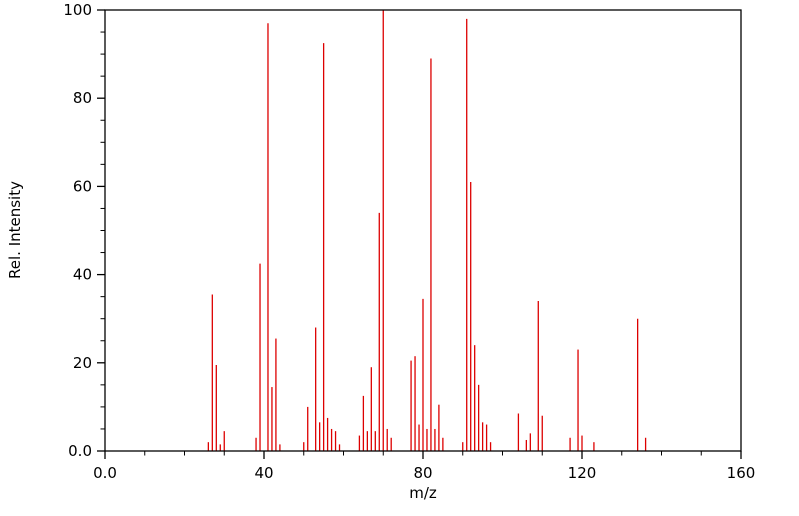 The height and width of the screenshot is (516, 799). Describe the element at coordinates (422, 473) in the screenshot. I see `x-tick-label: 80` at that location.